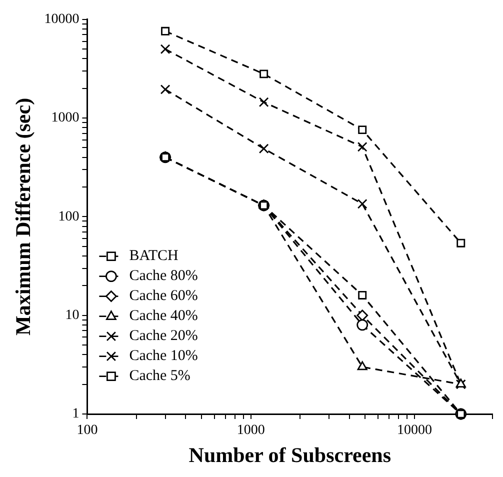 Image resolution: width=503 pixels, height=477 pixels. Describe the element at coordinates (87, 430) in the screenshot. I see `x-tick-label: 100` at that location.